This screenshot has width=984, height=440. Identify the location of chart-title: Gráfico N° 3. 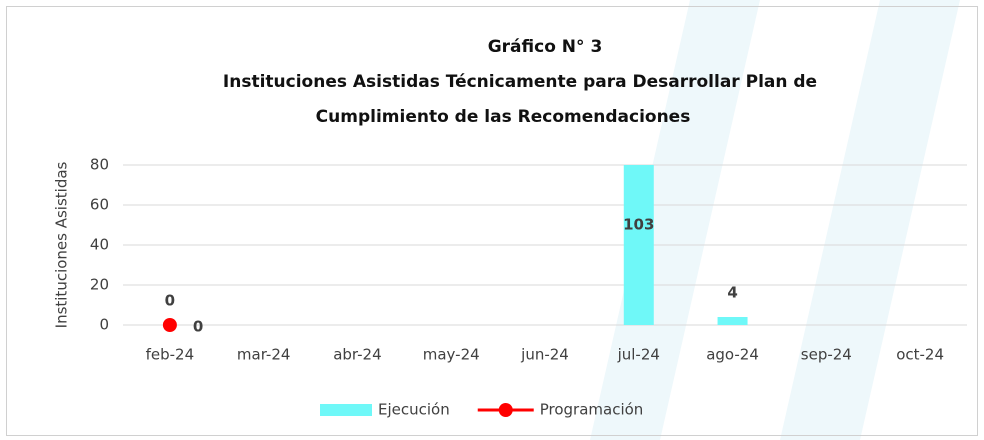
(545, 47).